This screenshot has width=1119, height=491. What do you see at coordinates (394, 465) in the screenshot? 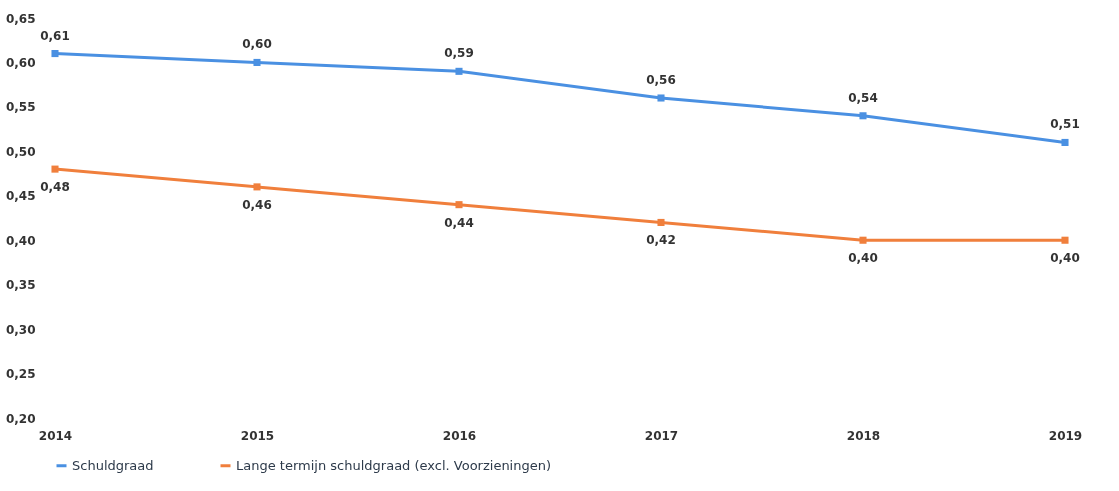
I see `legend-label: Lange termijn schuldgraad (excl. Voorzieningen)` at bounding box center [394, 465].